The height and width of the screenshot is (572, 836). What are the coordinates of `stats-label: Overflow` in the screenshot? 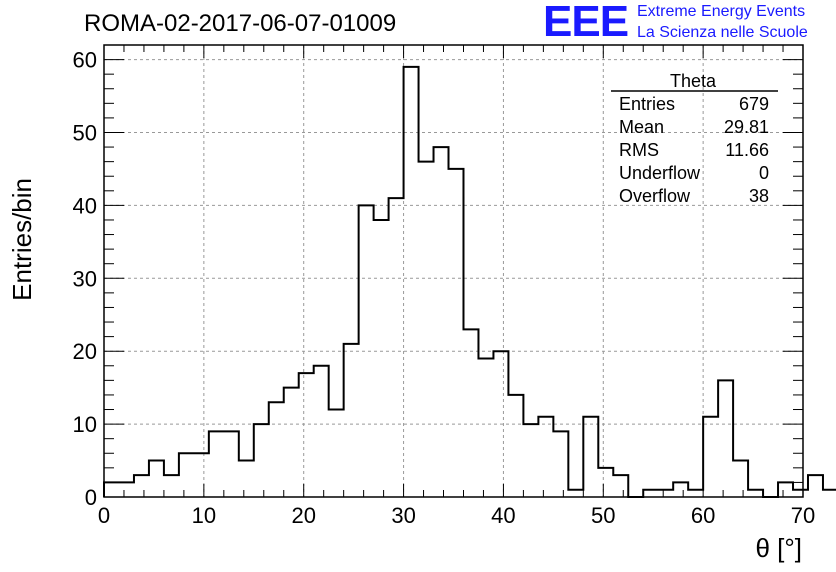 It's located at (655, 196).